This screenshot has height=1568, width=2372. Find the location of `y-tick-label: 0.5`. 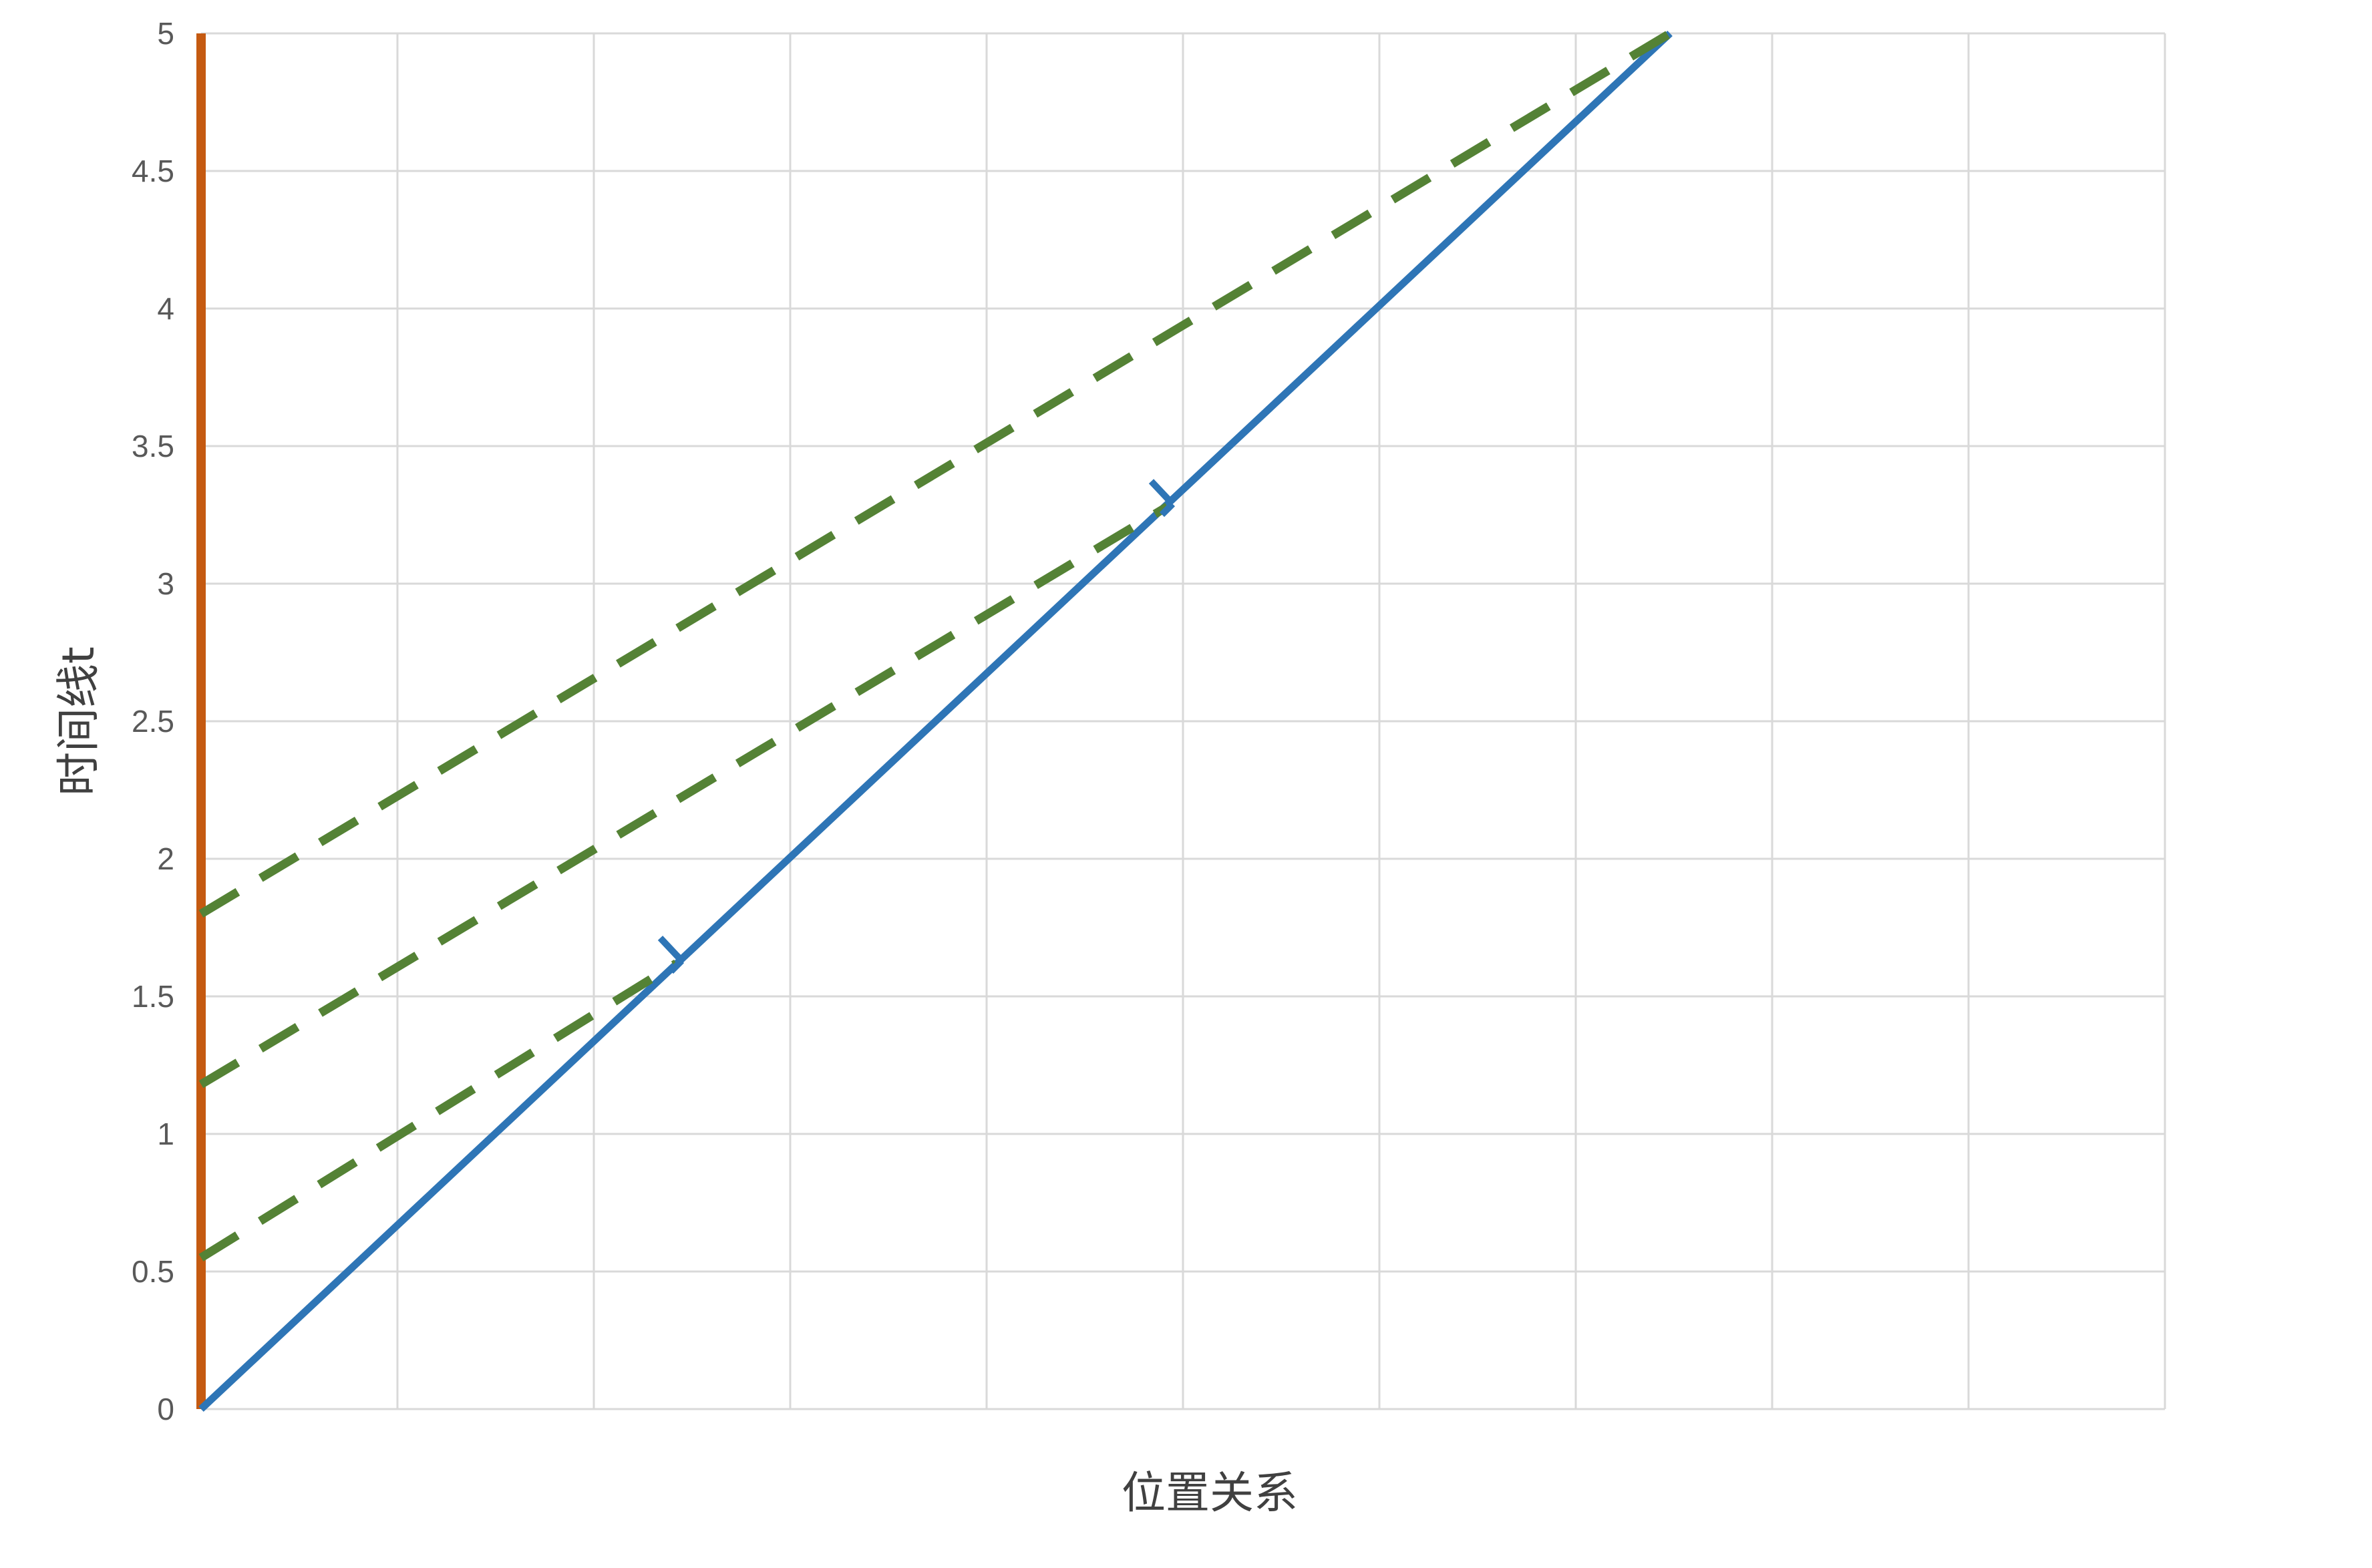

y-tick-label: 0.5 is located at coordinates (153, 1271).